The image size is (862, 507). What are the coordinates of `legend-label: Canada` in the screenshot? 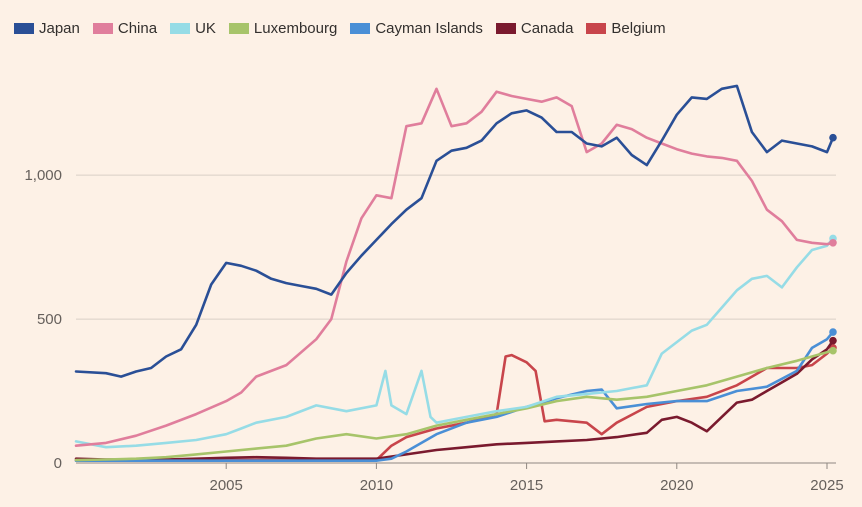 It's located at (547, 28).